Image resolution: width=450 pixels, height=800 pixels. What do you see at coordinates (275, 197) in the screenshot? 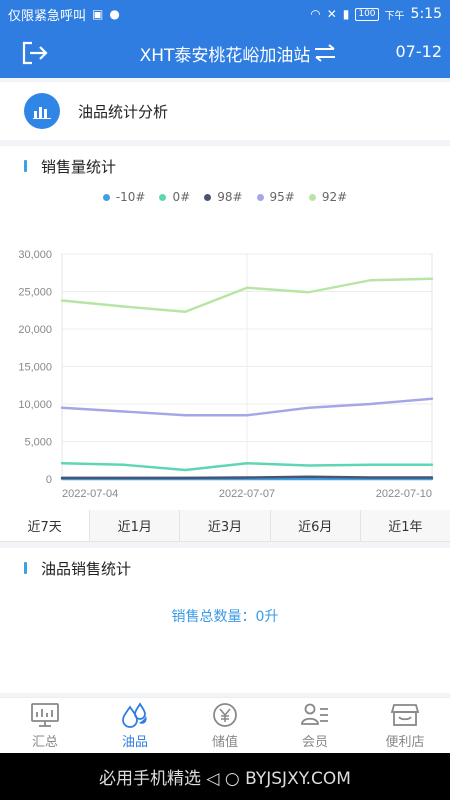
I see `legend-item: 95#` at bounding box center [275, 197].